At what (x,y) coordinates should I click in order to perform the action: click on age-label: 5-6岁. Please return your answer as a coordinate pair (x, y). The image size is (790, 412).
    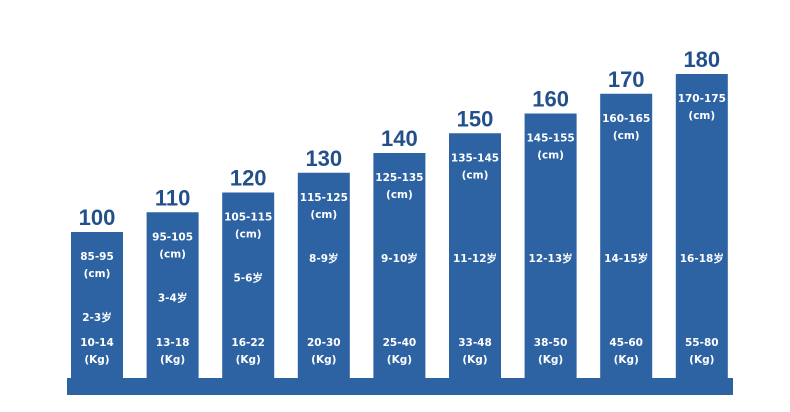
    Looking at the image, I should click on (247, 278).